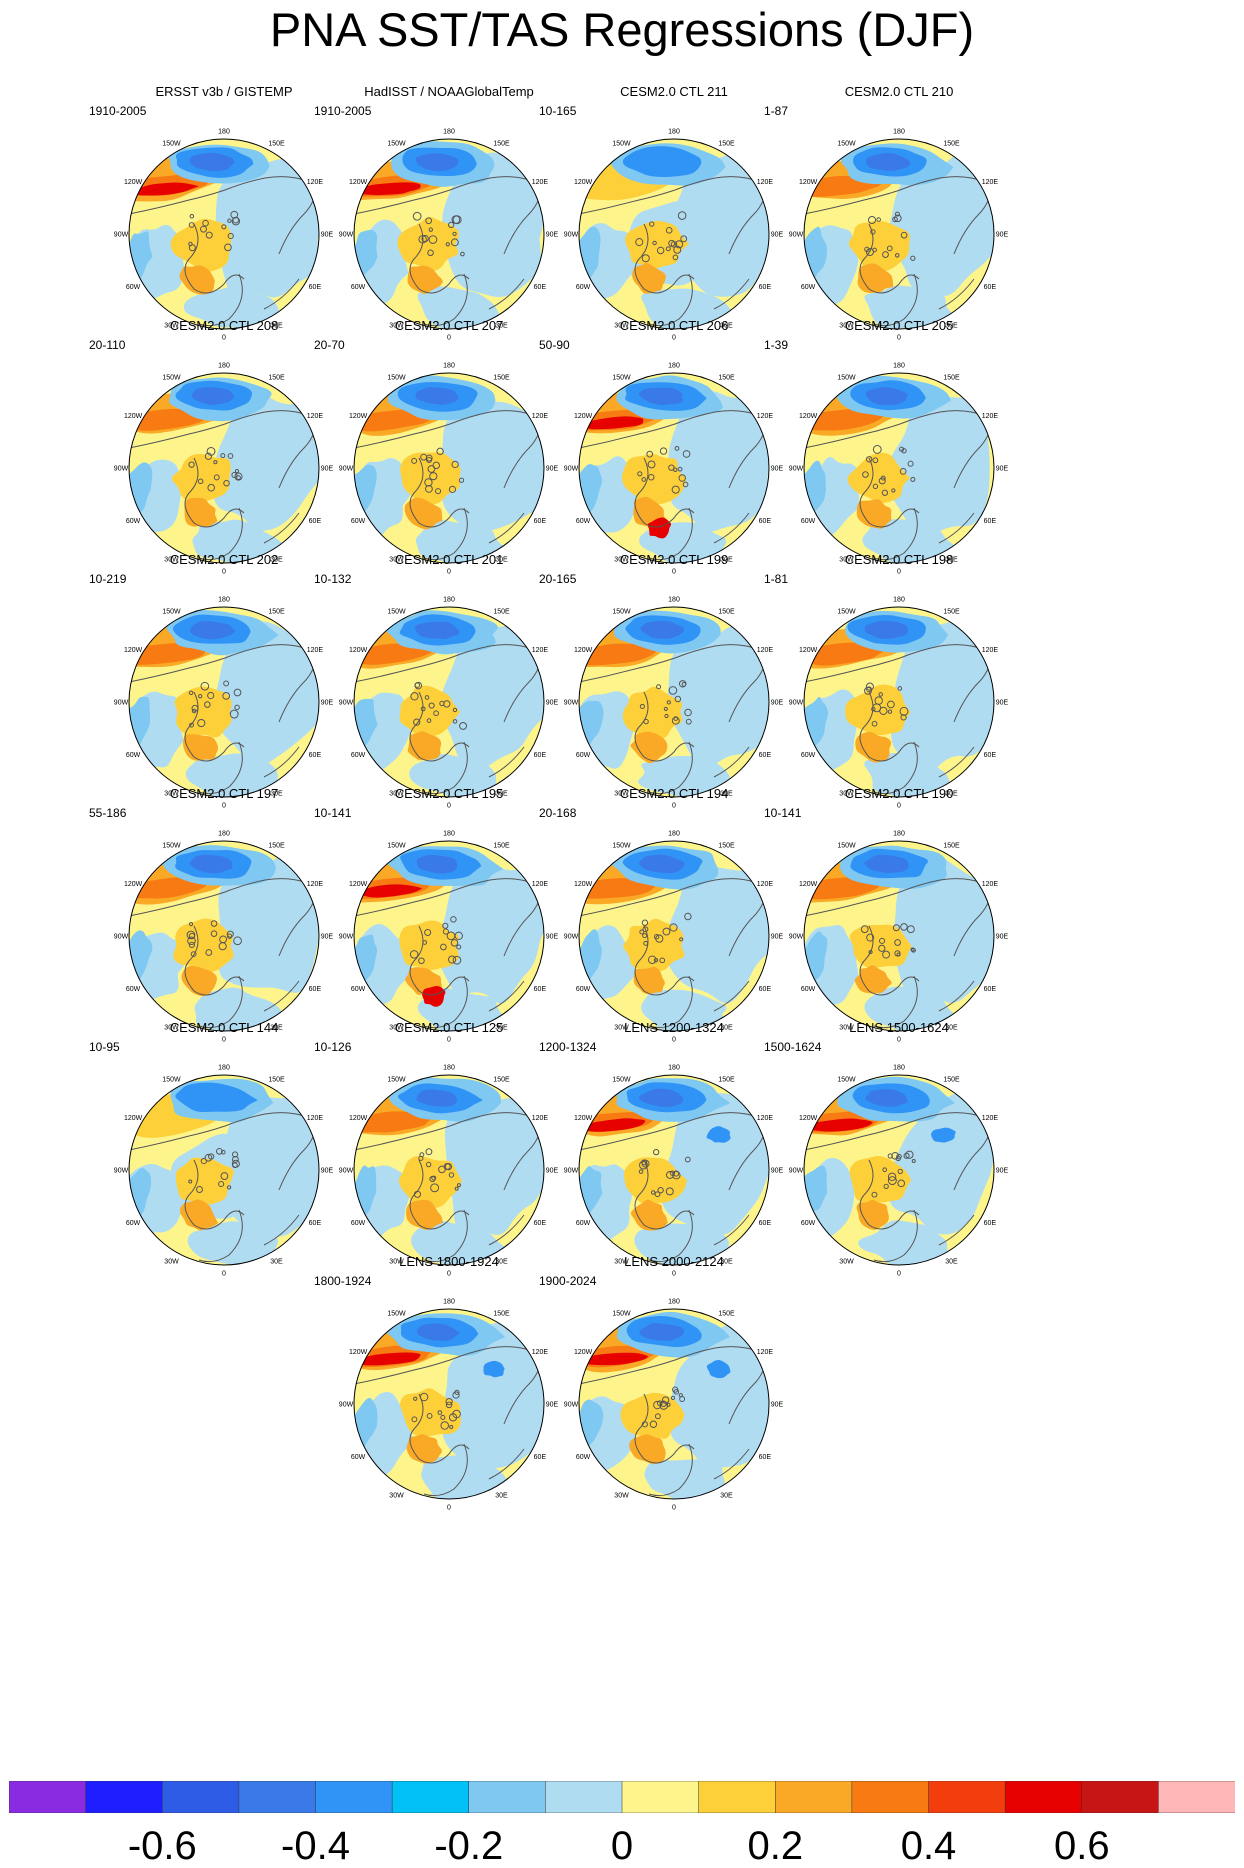  What do you see at coordinates (783, 813) in the screenshot?
I see `panel-period: 10-141` at bounding box center [783, 813].